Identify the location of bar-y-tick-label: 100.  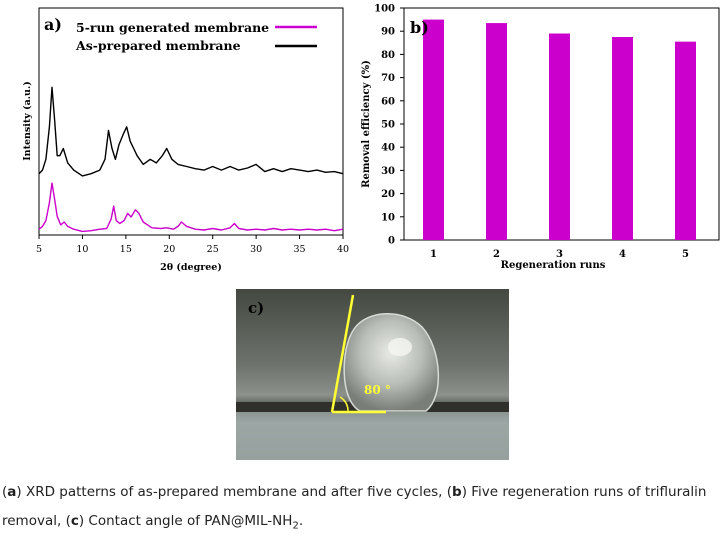
(384, 9).